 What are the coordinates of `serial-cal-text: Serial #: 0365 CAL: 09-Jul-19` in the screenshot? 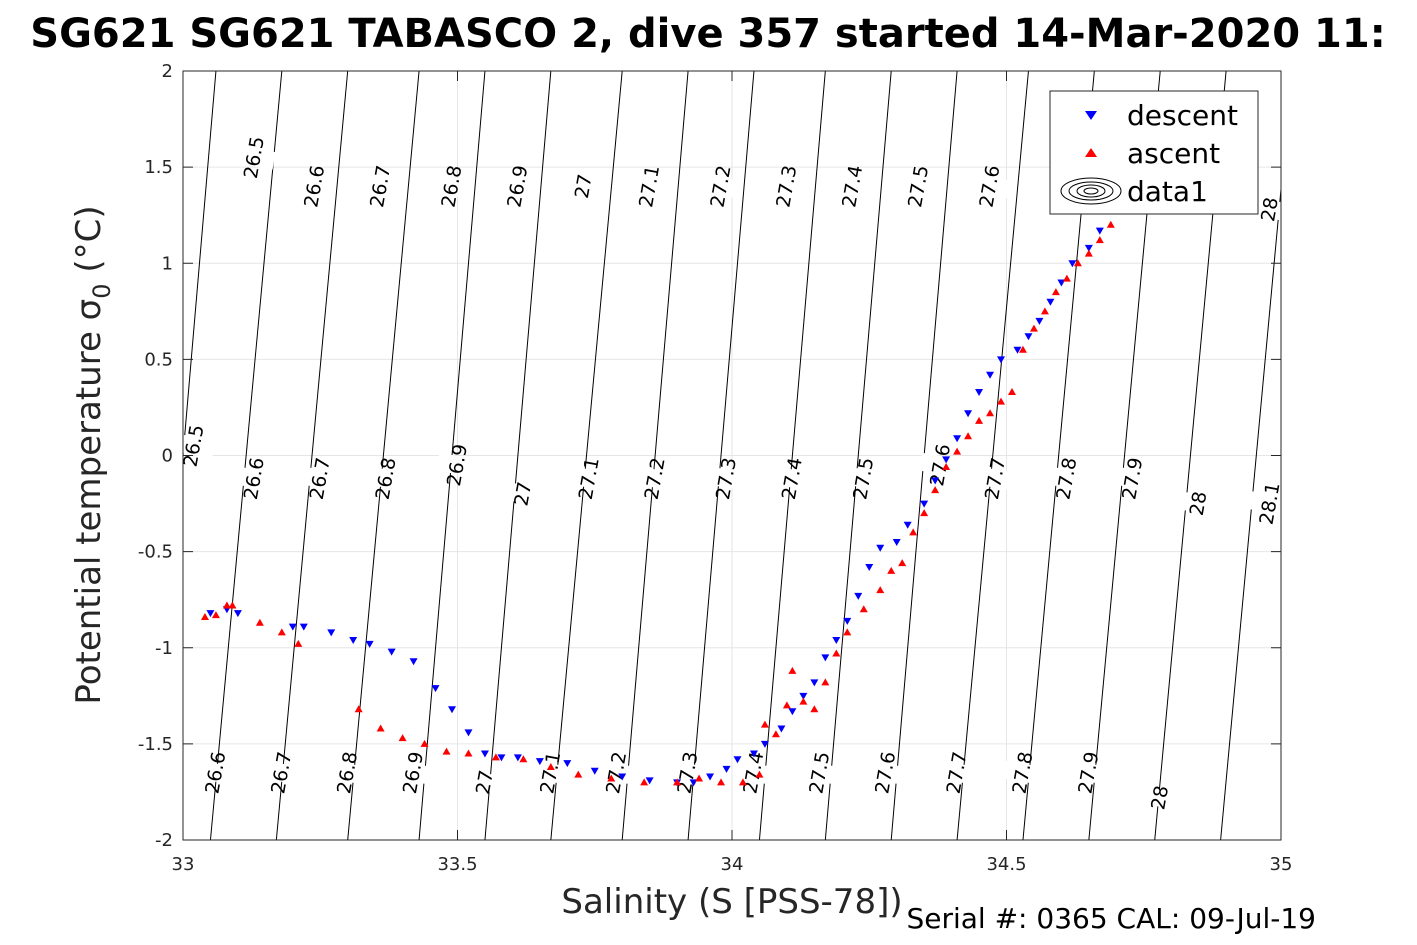 It's located at (1111, 918).